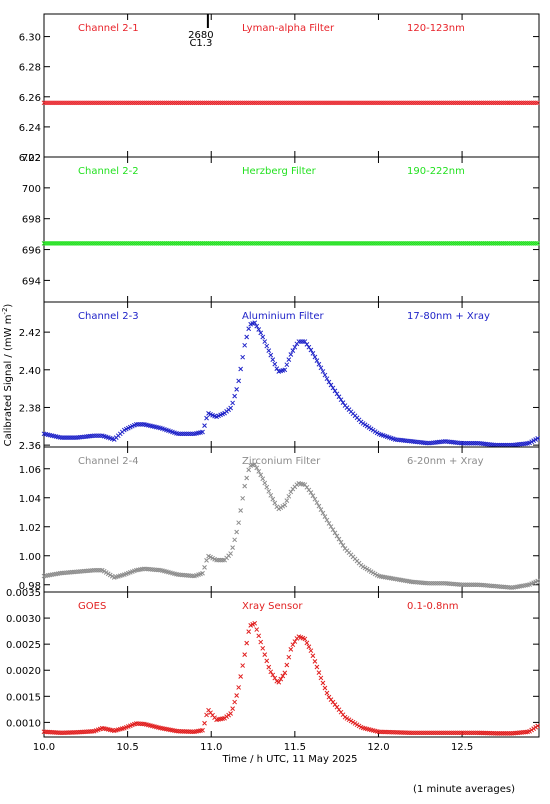 The width and height of the screenshot is (550, 804). Describe the element at coordinates (295, 747) in the screenshot. I see `x-tick-label: 11.5` at that location.